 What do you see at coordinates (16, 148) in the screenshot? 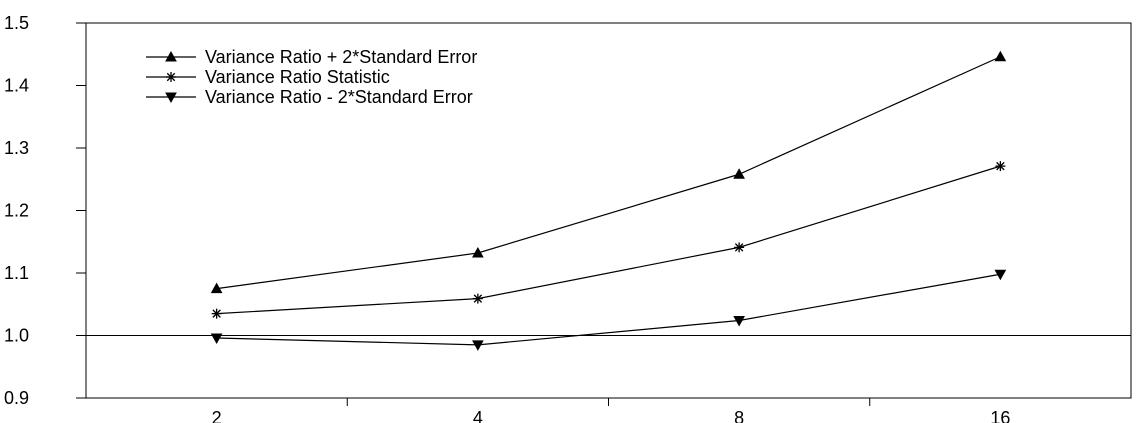
I see `y-tick-label: 1.3` at bounding box center [16, 148].